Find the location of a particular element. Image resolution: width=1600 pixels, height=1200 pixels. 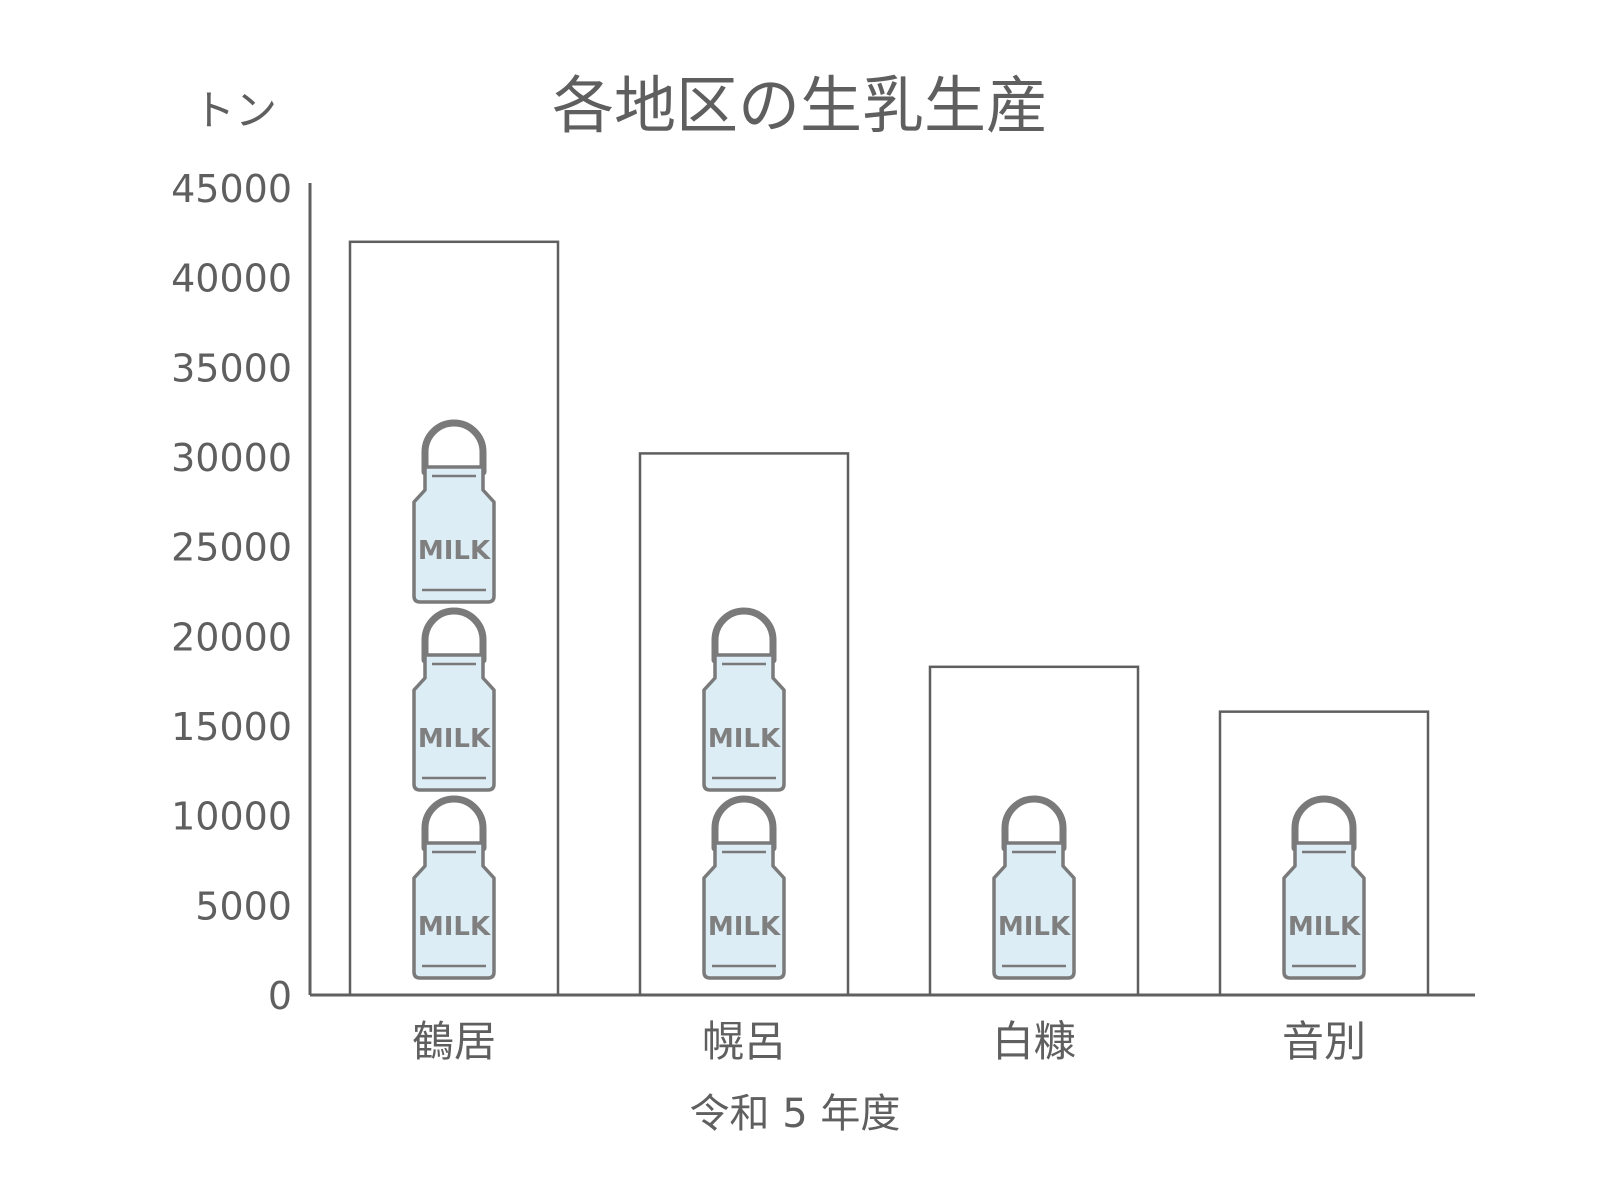

x-category-label: 白糠 is located at coordinates (1034, 1041).